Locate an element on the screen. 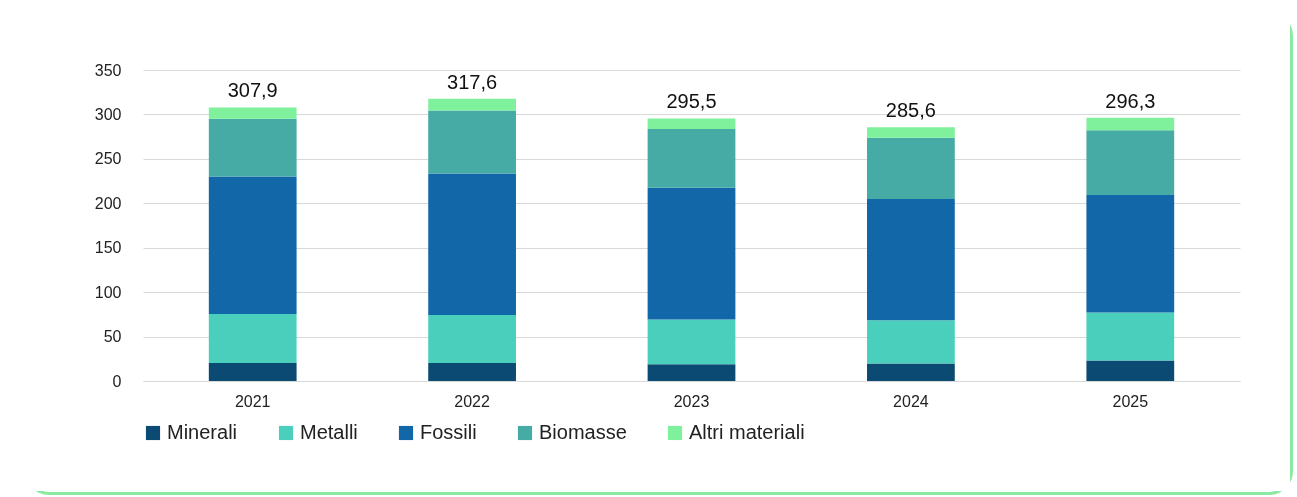  total-label: 317,6 is located at coordinates (472, 81).